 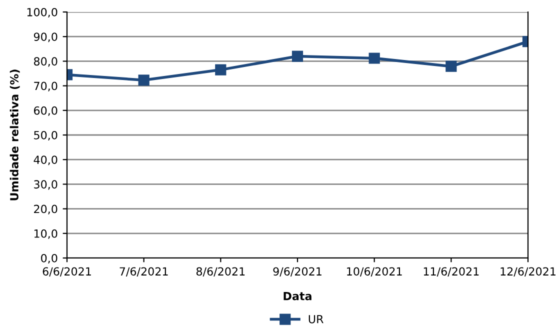 I want to click on y-tick-label: 60,0, so click(x=46, y=111).